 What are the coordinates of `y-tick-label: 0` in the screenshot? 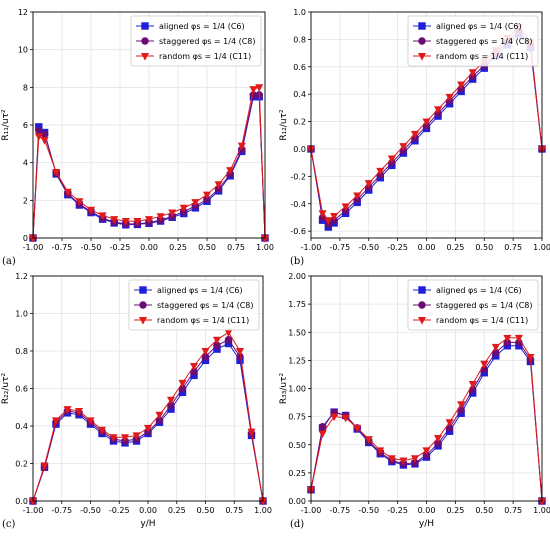 It's located at (25, 238).